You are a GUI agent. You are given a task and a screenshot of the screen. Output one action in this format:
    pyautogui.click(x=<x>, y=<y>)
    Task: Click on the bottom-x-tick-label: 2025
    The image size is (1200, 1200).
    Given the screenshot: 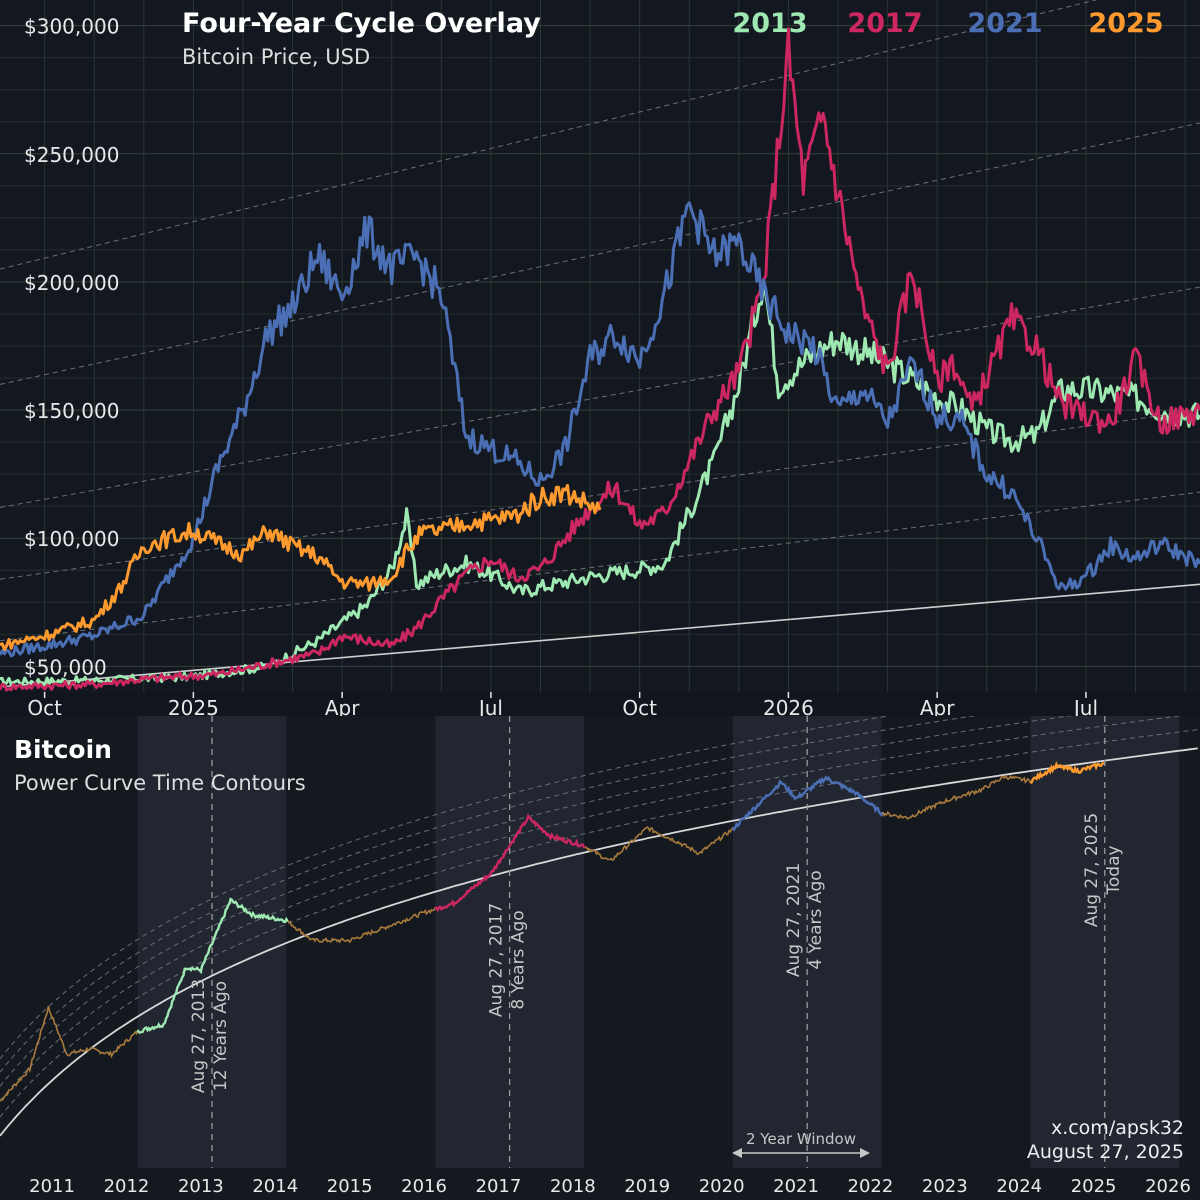 What is the action you would take?
    pyautogui.click(x=1094, y=1186)
    